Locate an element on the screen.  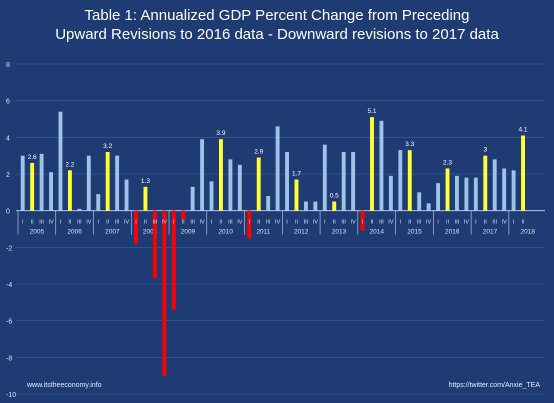
data-label: 3.3 is located at coordinates (409, 144).